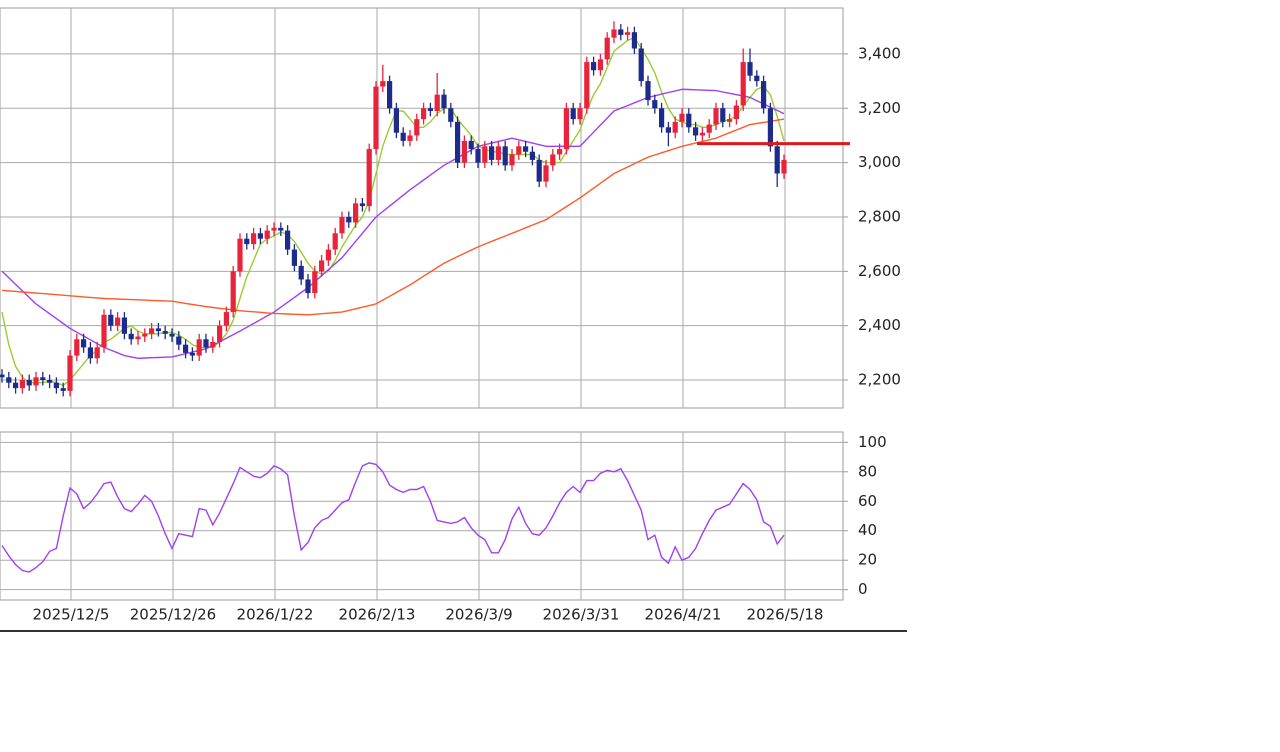 Image resolution: width=1280 pixels, height=752 pixels. What do you see at coordinates (275, 615) in the screenshot?
I see `x-tick-label: 2026/1/22` at bounding box center [275, 615].